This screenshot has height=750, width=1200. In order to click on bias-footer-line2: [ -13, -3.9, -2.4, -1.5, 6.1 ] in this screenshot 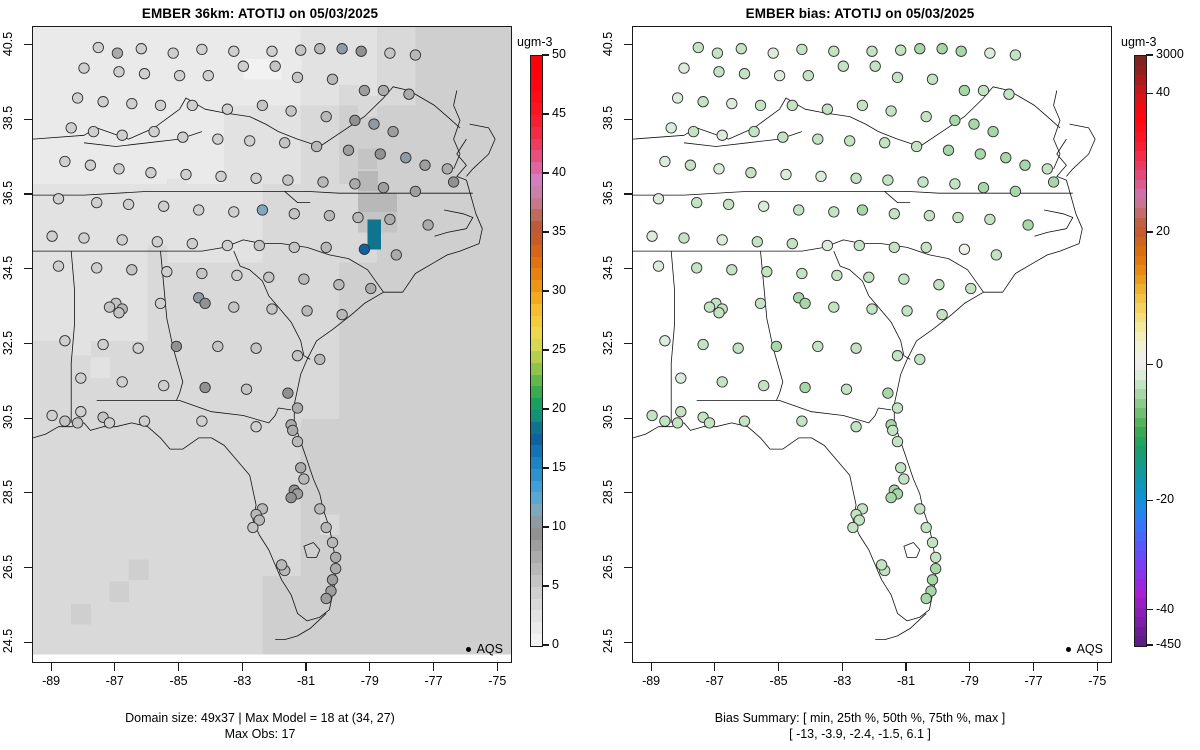, I will do `click(860, 734)`.